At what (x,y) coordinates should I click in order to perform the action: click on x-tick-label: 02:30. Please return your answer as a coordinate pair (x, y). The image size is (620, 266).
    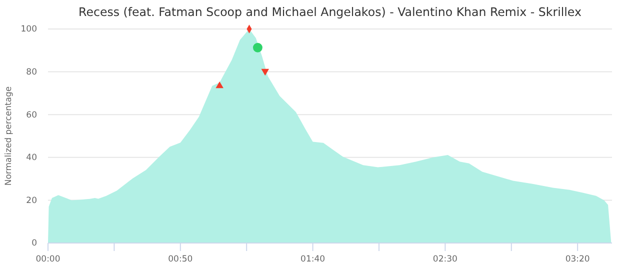
    Looking at the image, I should click on (445, 259).